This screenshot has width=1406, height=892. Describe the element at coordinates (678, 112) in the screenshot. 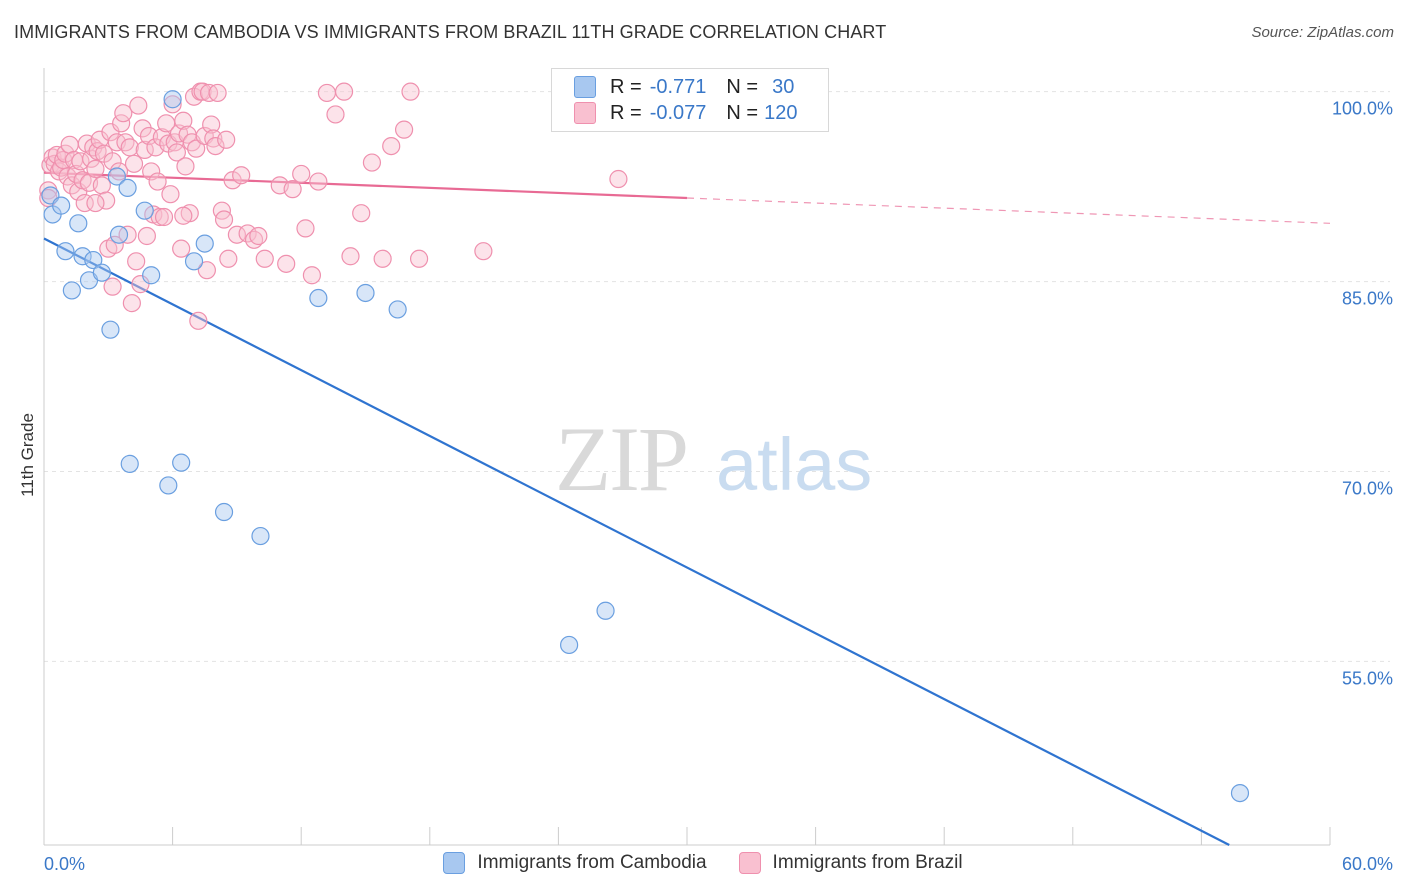

I see `legend-r-value: -0.077` at that location.